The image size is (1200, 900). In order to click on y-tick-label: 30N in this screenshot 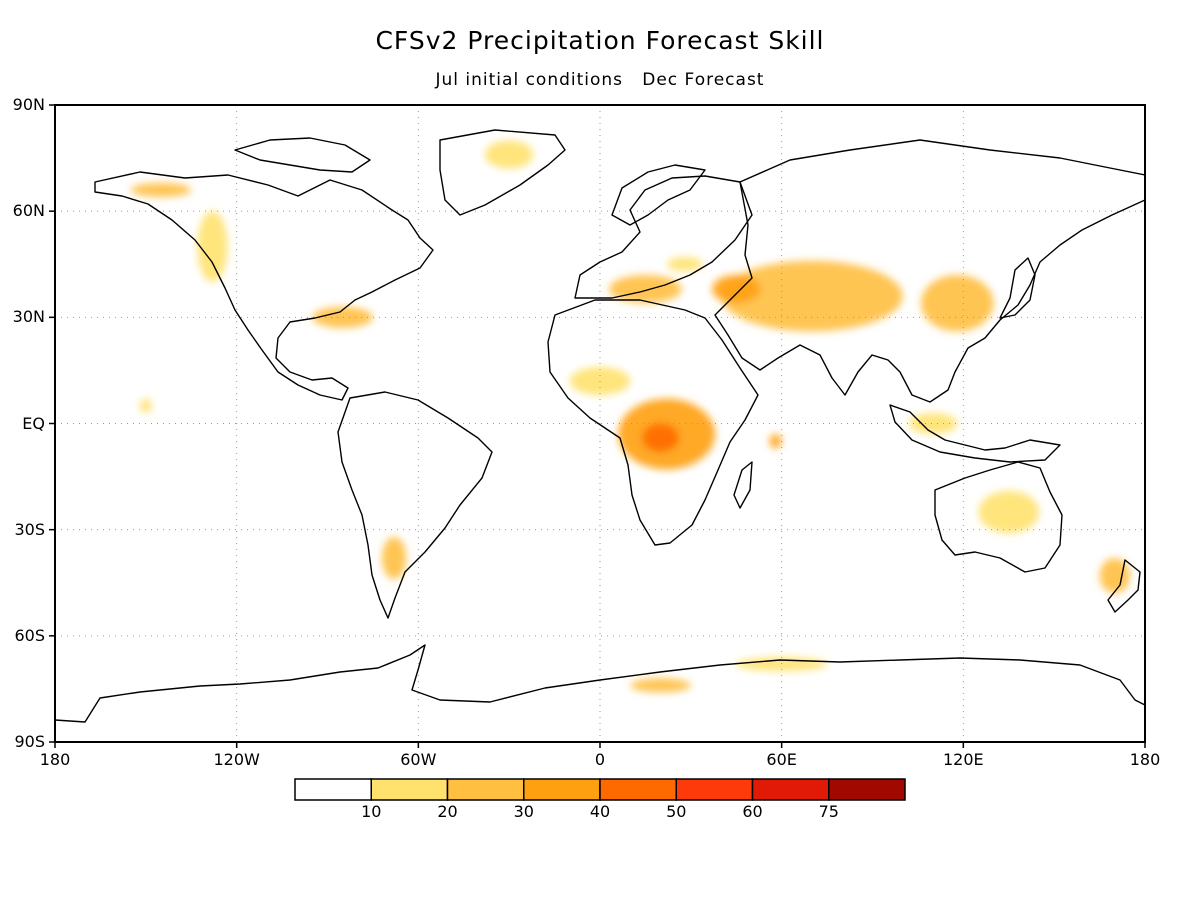, I will do `click(28, 317)`.